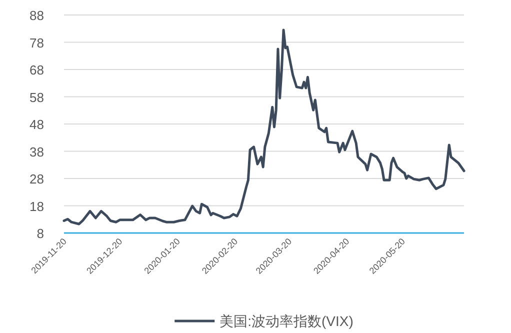  What do you see at coordinates (37, 42) in the screenshot?
I see `y-tick-label: 78` at bounding box center [37, 42].